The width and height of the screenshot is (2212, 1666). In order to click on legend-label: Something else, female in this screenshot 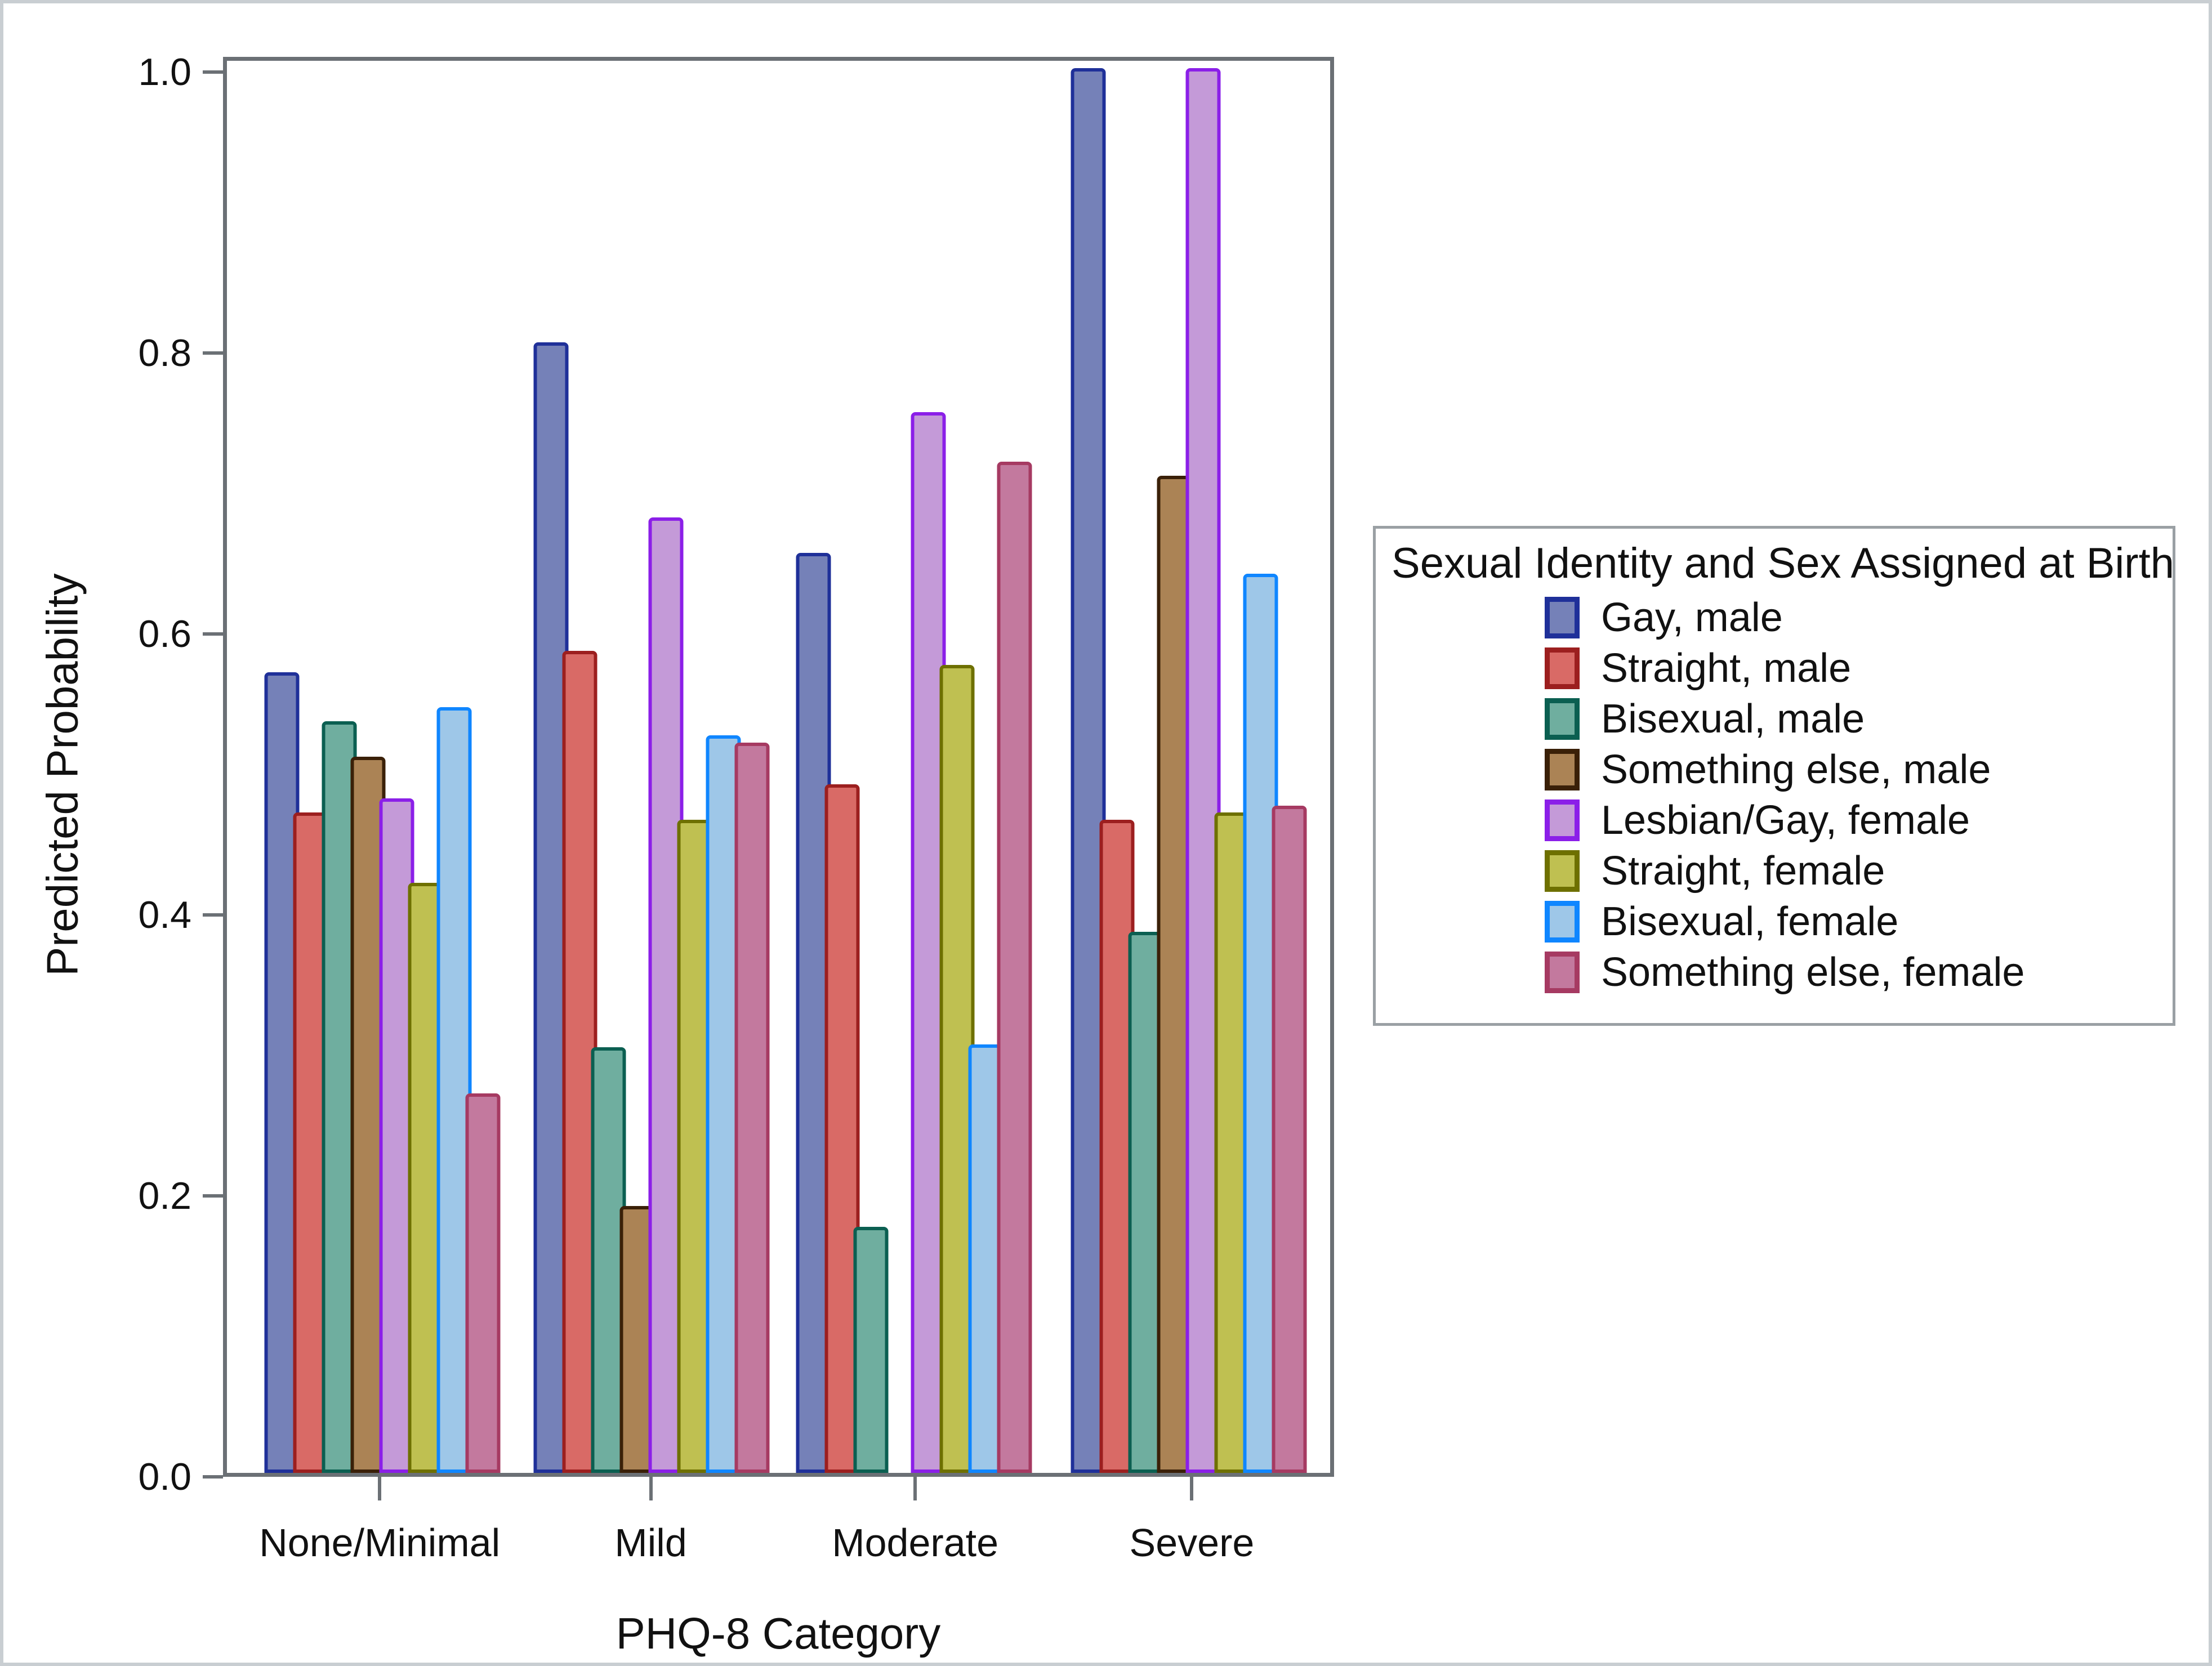, I will do `click(1813, 972)`.